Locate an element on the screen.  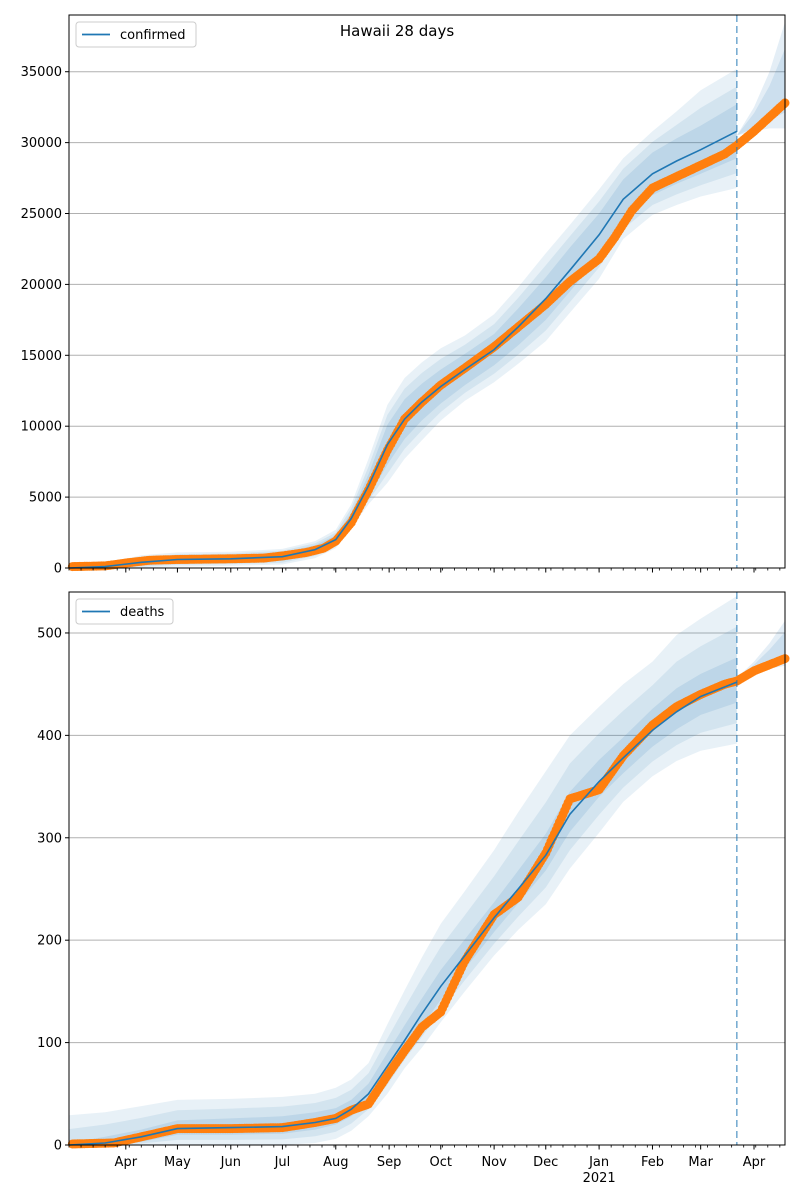
x-tick-label: Aug is located at coordinates (335, 1162).